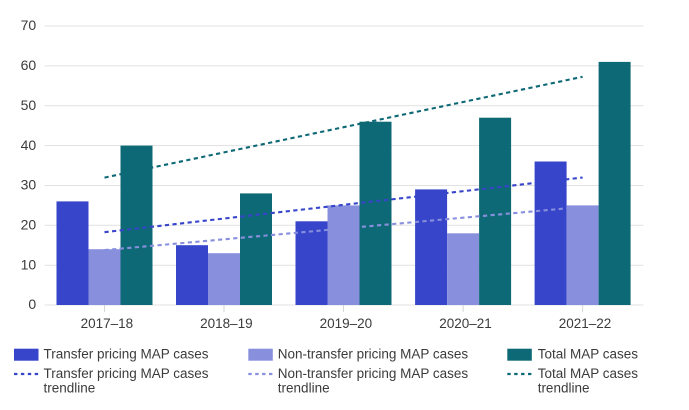  I want to click on svg-text: 10, so click(29, 264).